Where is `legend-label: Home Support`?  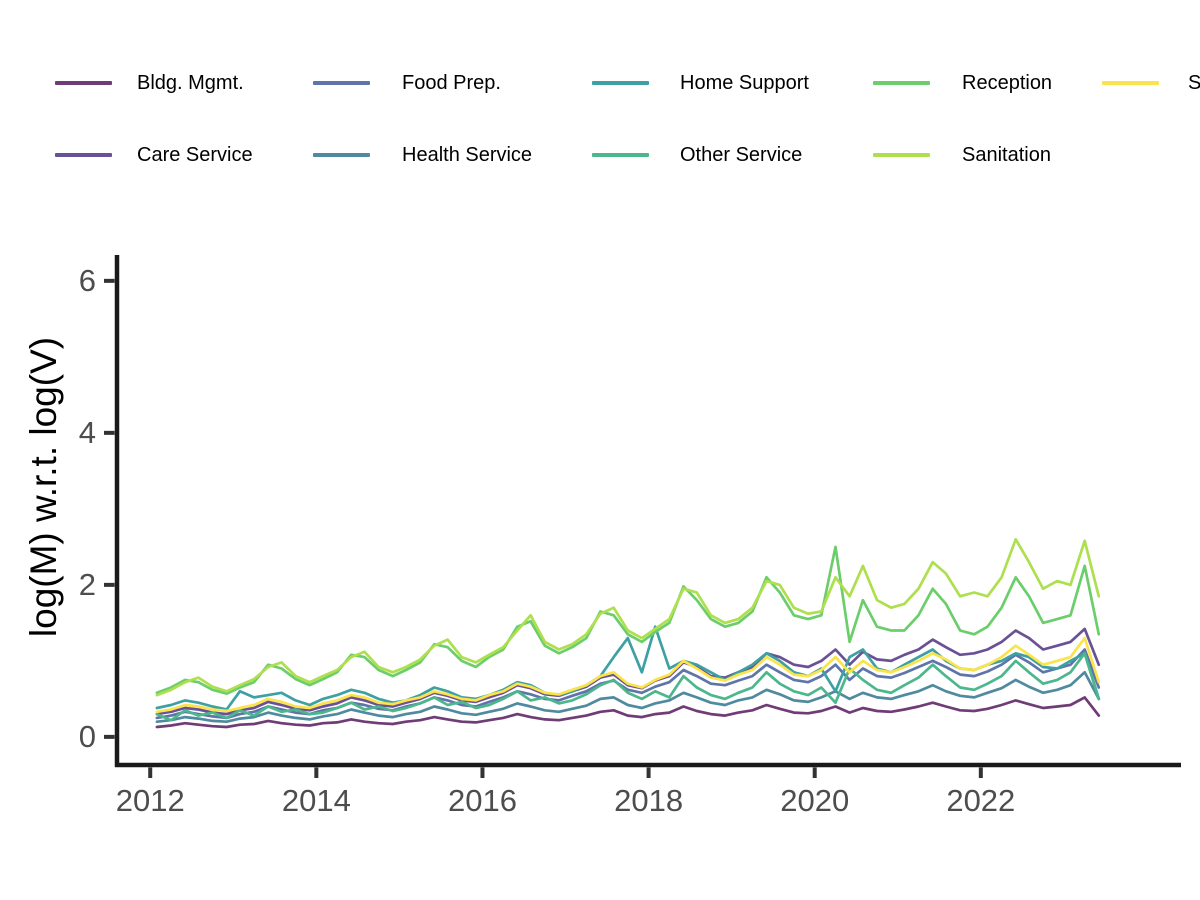
legend-label: Home Support is located at coordinates (744, 83).